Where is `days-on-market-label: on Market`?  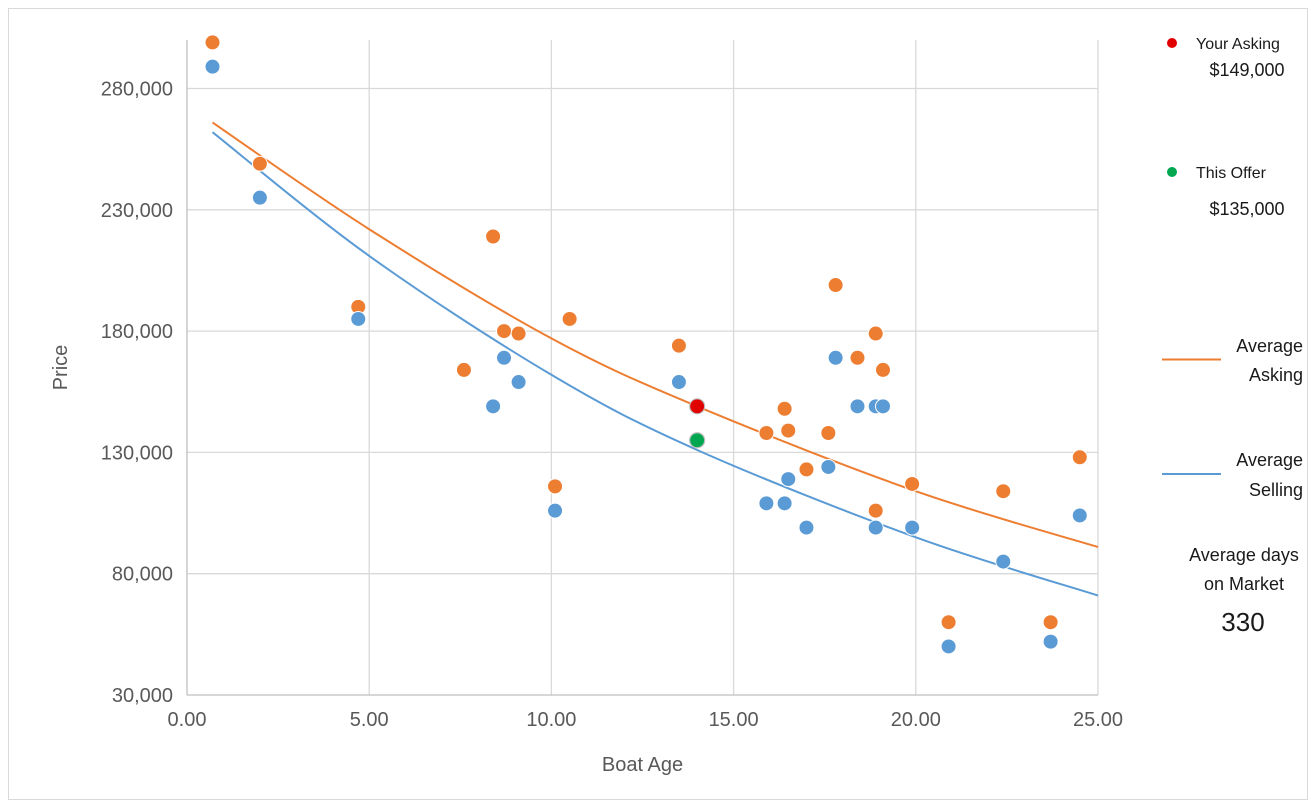
days-on-market-label: on Market is located at coordinates (1244, 584).